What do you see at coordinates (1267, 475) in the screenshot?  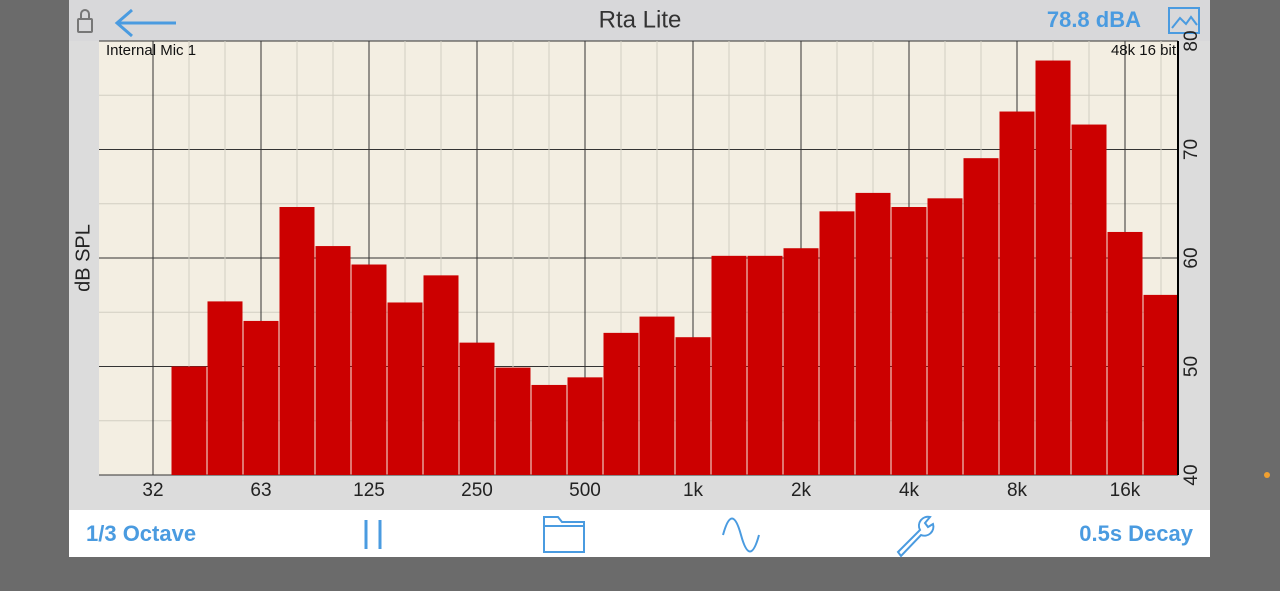 I see `indicator-dot` at bounding box center [1267, 475].